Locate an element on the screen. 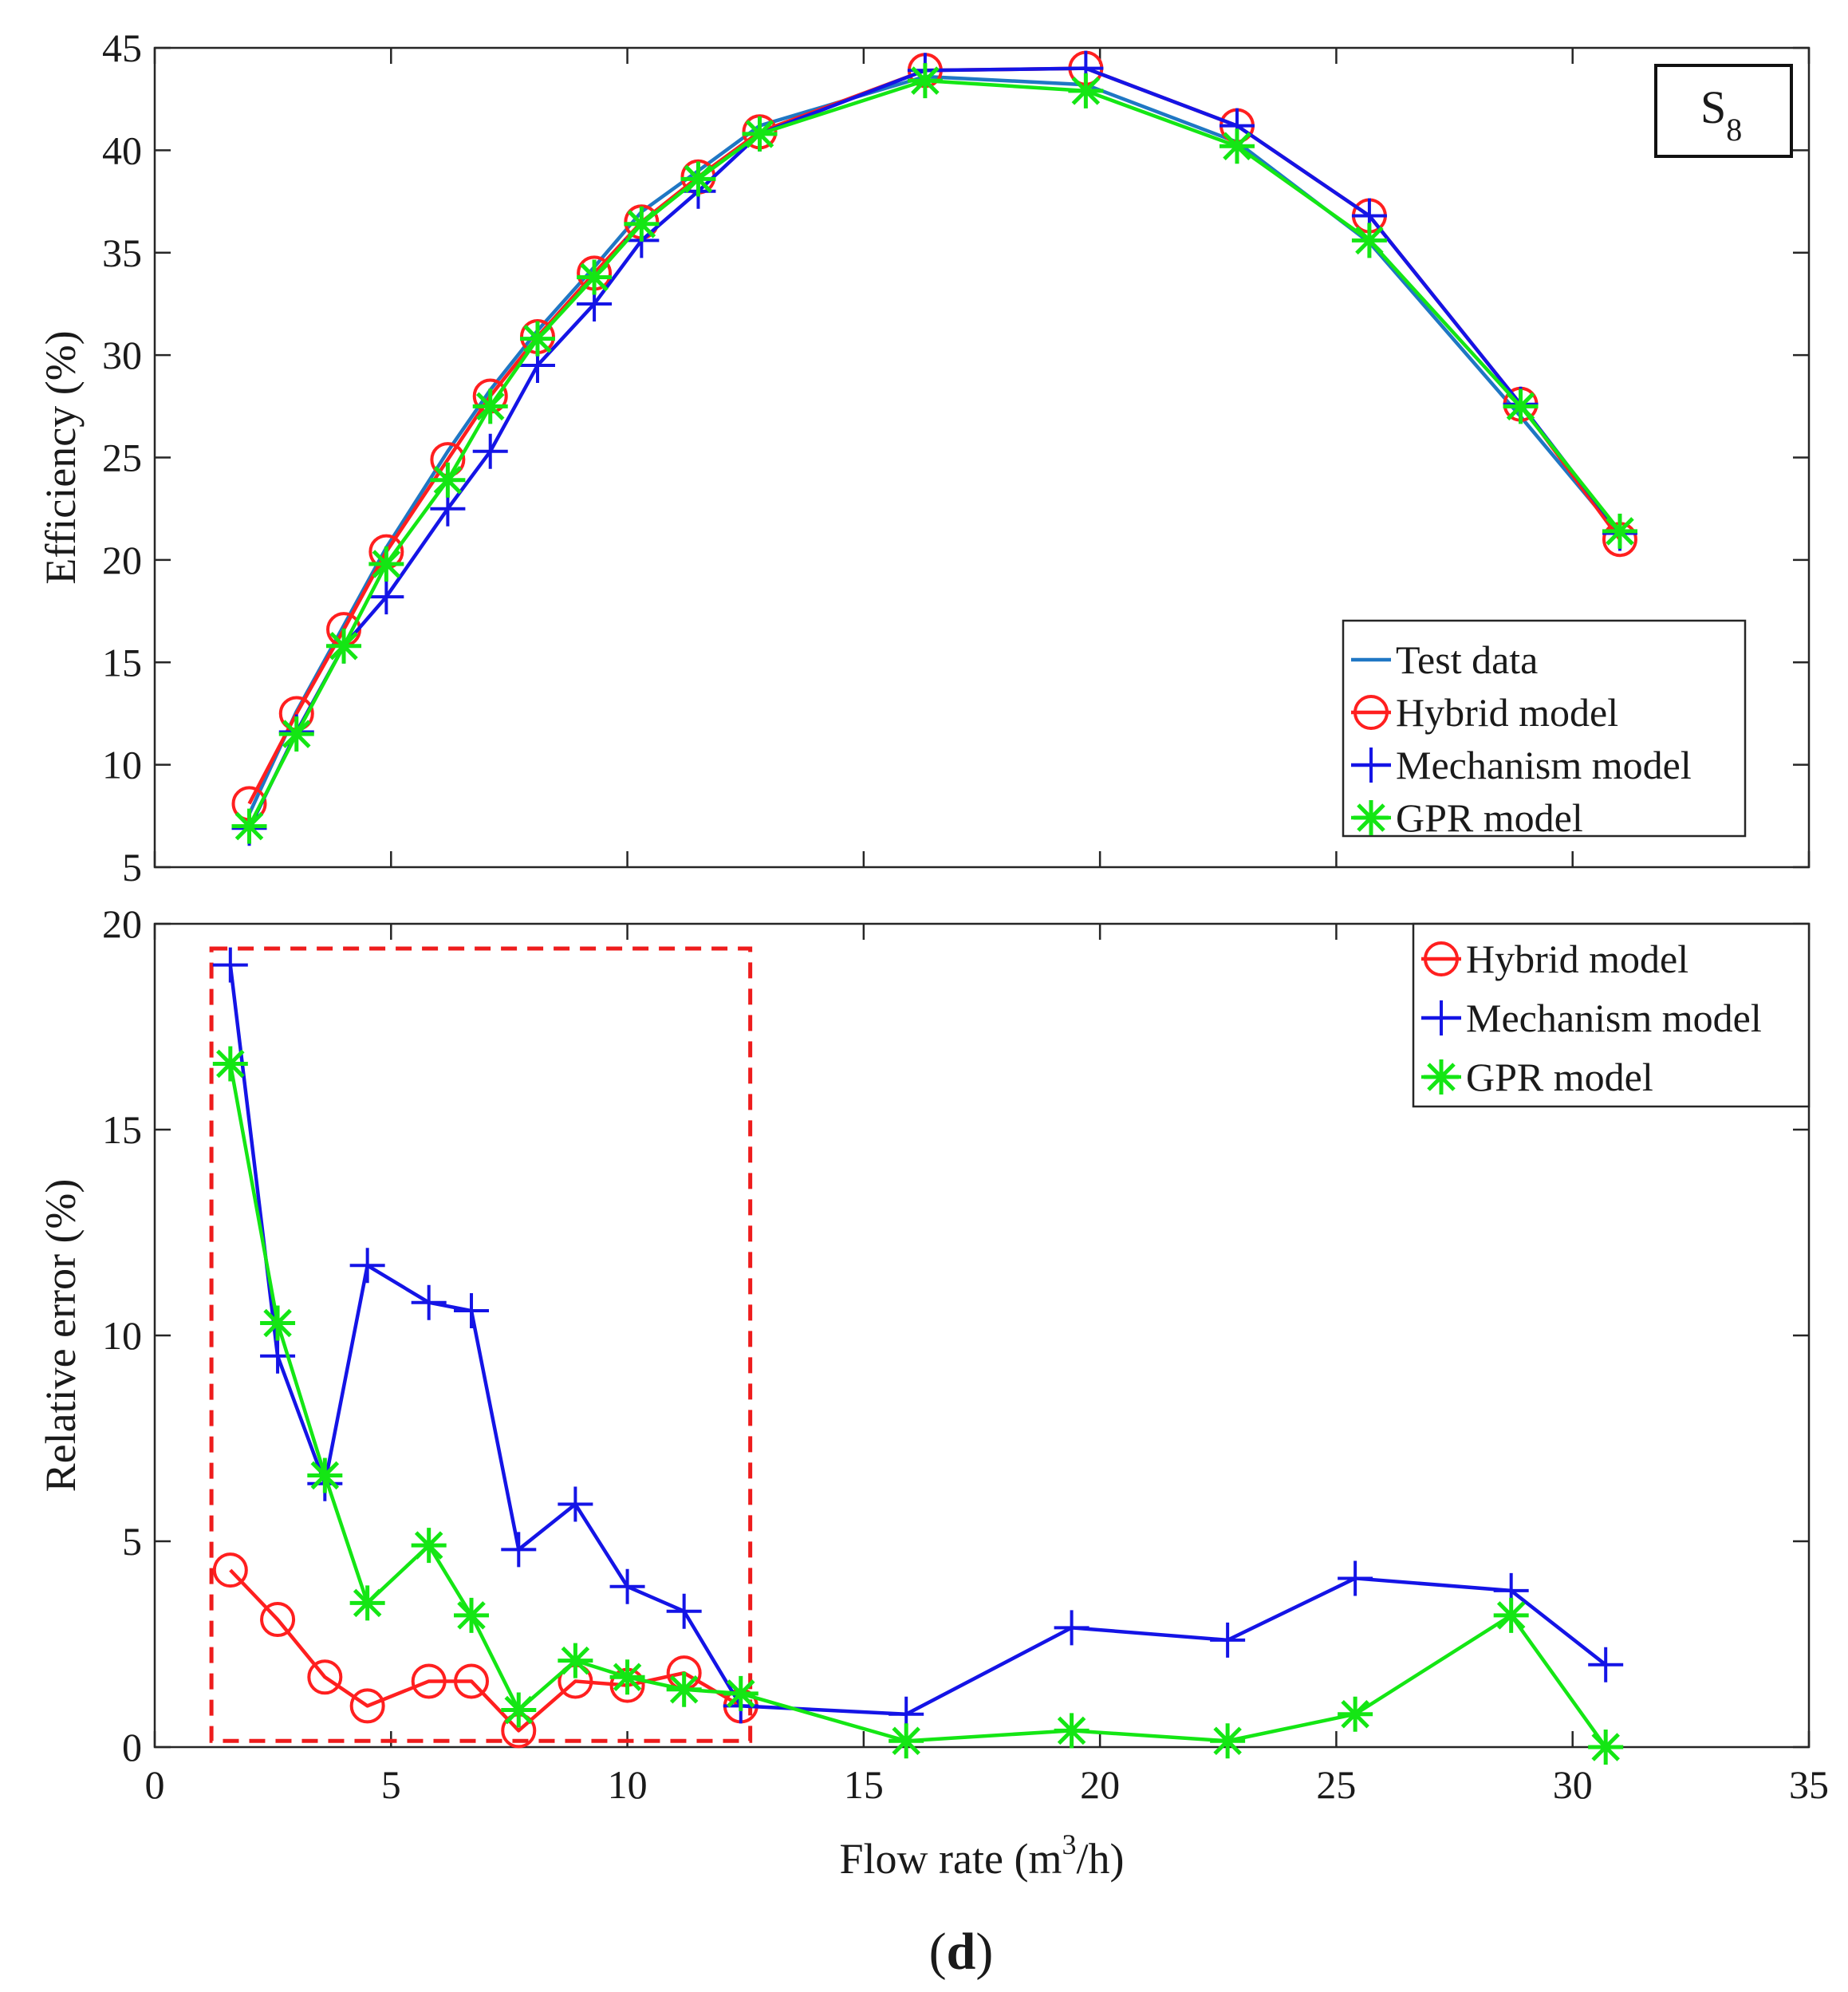 Image resolution: width=1848 pixels, height=1992 pixels. annotation-main: S is located at coordinates (1713, 107).